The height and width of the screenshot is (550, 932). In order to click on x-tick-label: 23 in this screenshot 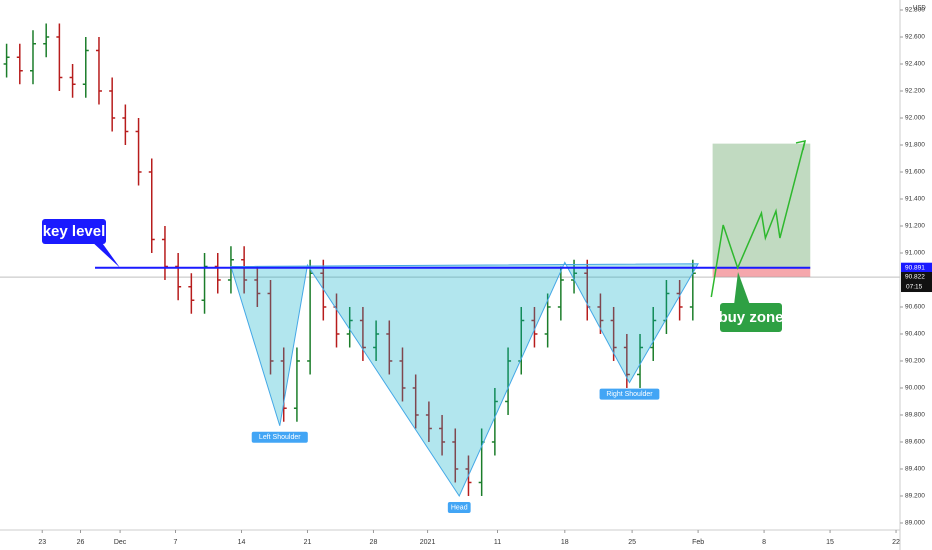, I will do `click(42, 542)`.